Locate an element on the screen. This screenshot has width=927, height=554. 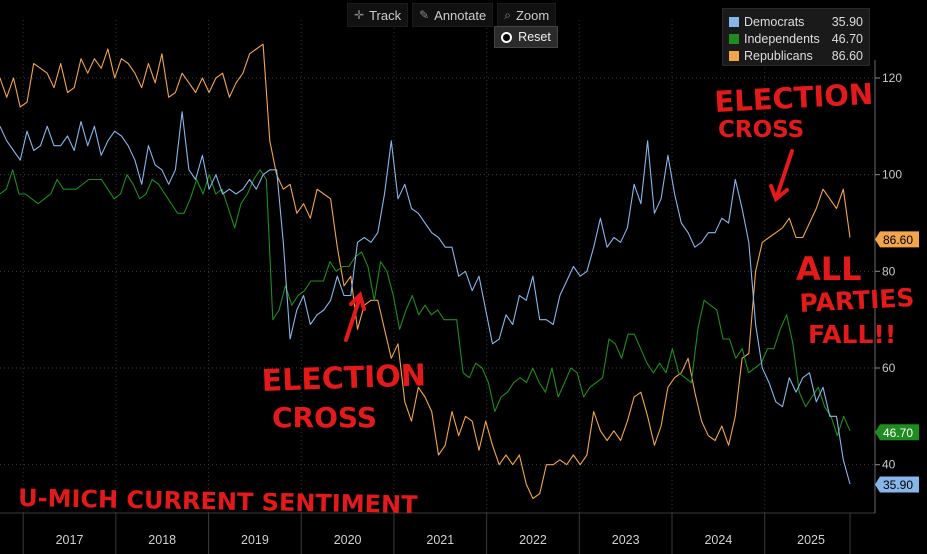
last-value-flags: 35.90 46.70 86.60 is located at coordinates (897, 362).